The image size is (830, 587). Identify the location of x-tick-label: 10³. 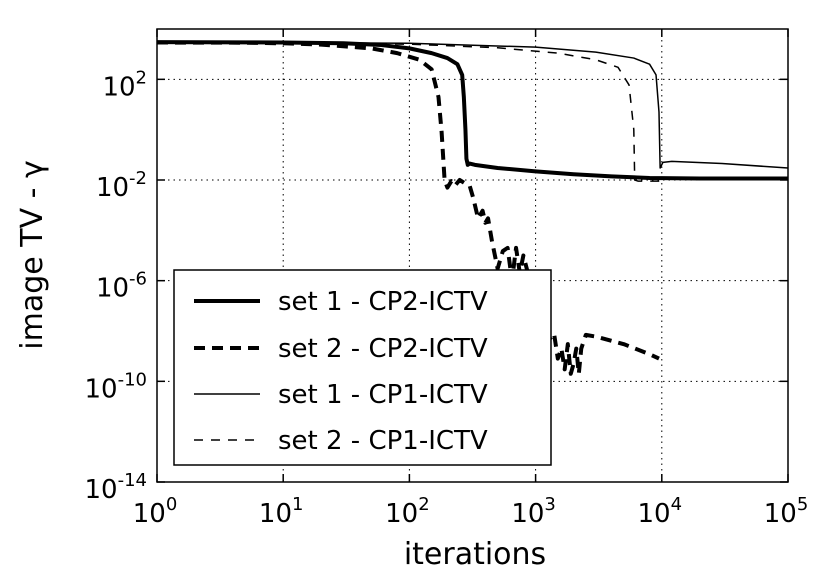
(533, 511).